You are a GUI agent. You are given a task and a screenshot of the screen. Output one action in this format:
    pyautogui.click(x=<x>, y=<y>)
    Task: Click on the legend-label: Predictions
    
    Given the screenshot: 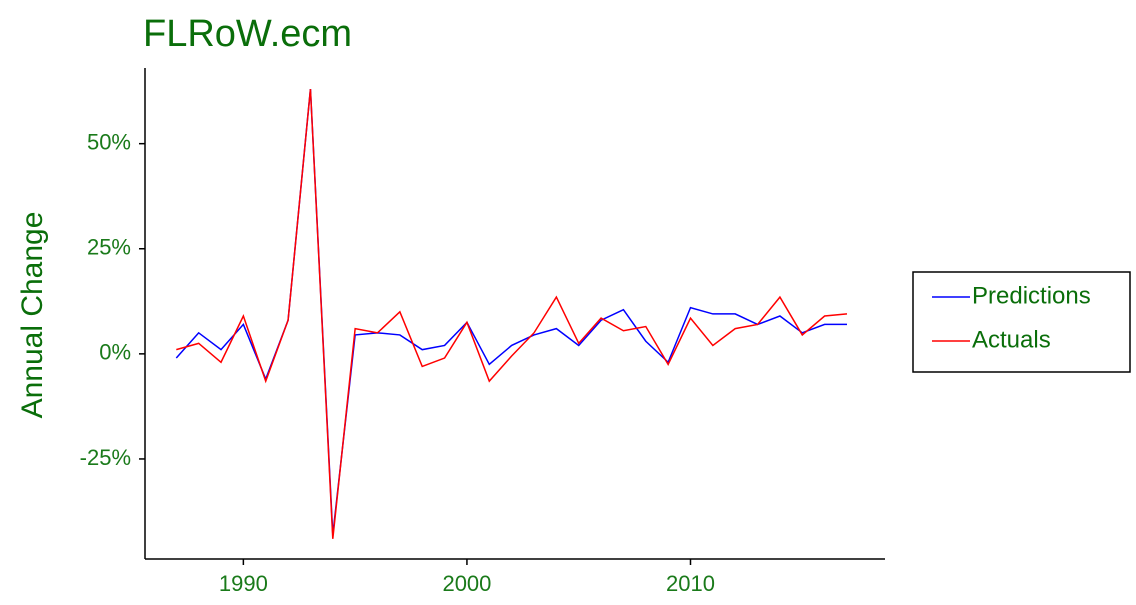 What is the action you would take?
    pyautogui.click(x=1031, y=295)
    